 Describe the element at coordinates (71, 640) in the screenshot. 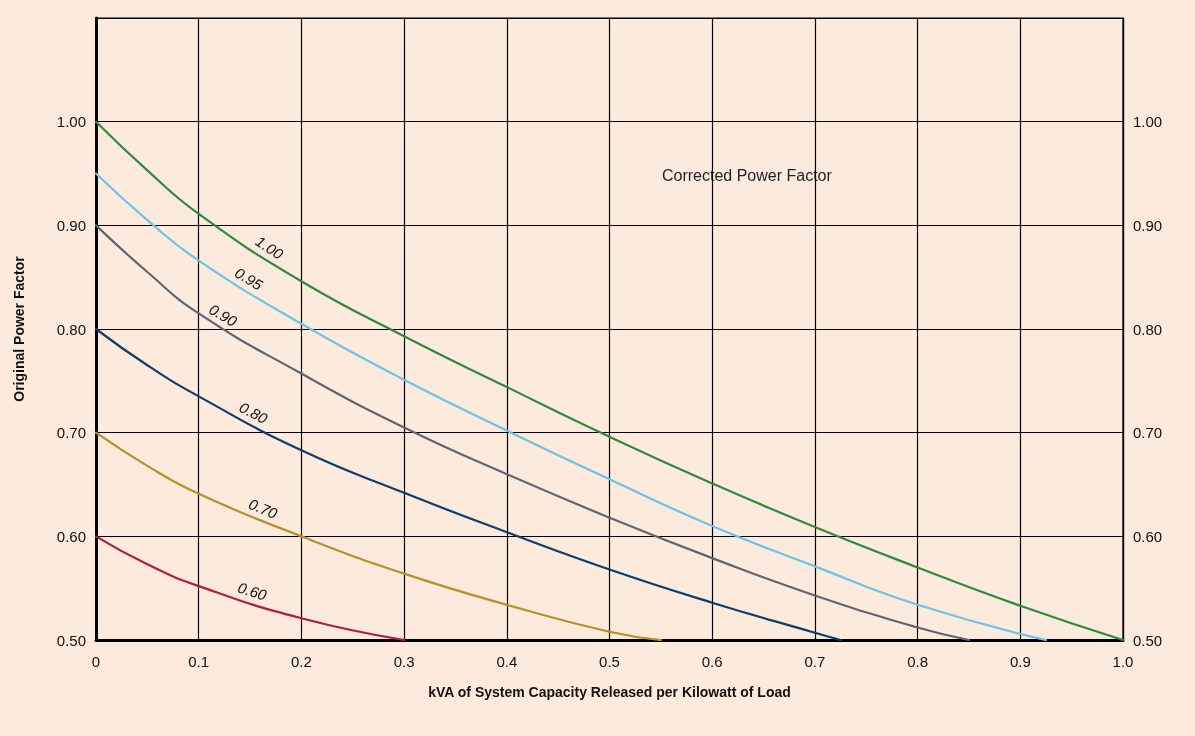

I see `y-tick-label: 0.50` at that location.